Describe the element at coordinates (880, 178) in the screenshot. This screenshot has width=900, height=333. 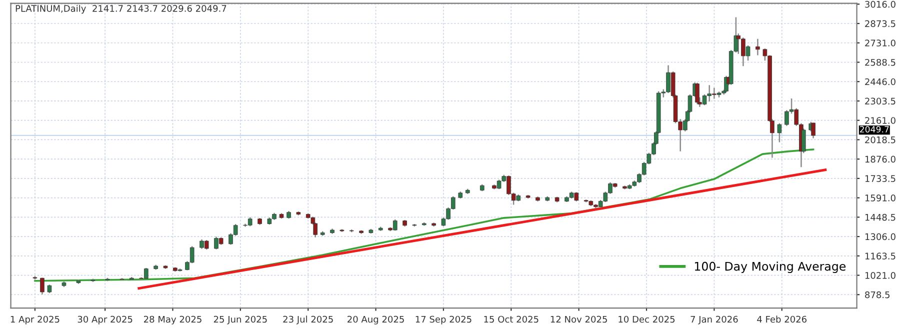
I see `y-tick-label: 1733.5` at that location.